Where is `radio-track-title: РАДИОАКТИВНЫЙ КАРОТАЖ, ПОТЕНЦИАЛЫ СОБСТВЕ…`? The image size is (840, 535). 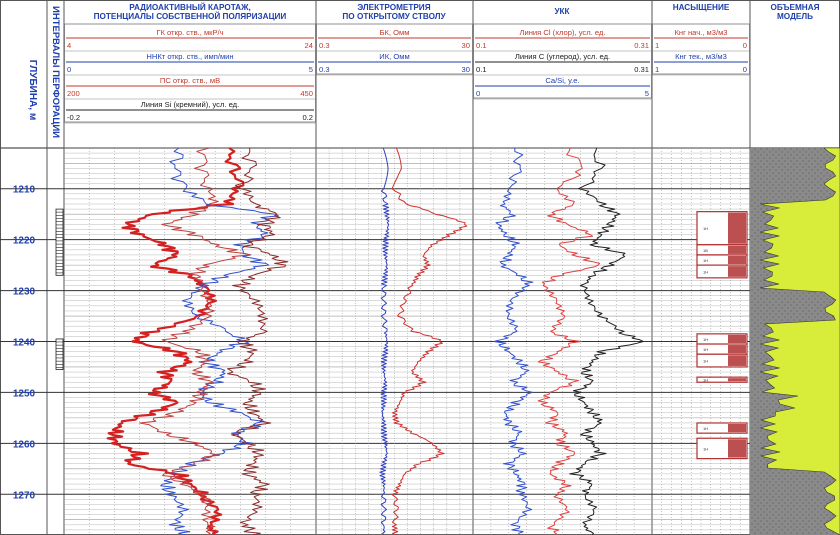
radio-track-title: РАДИОАКТИВНЫЙ КАРОТАЖ, ПОТЕНЦИАЛЫ СОБСТВЕ… is located at coordinates (190, 11).